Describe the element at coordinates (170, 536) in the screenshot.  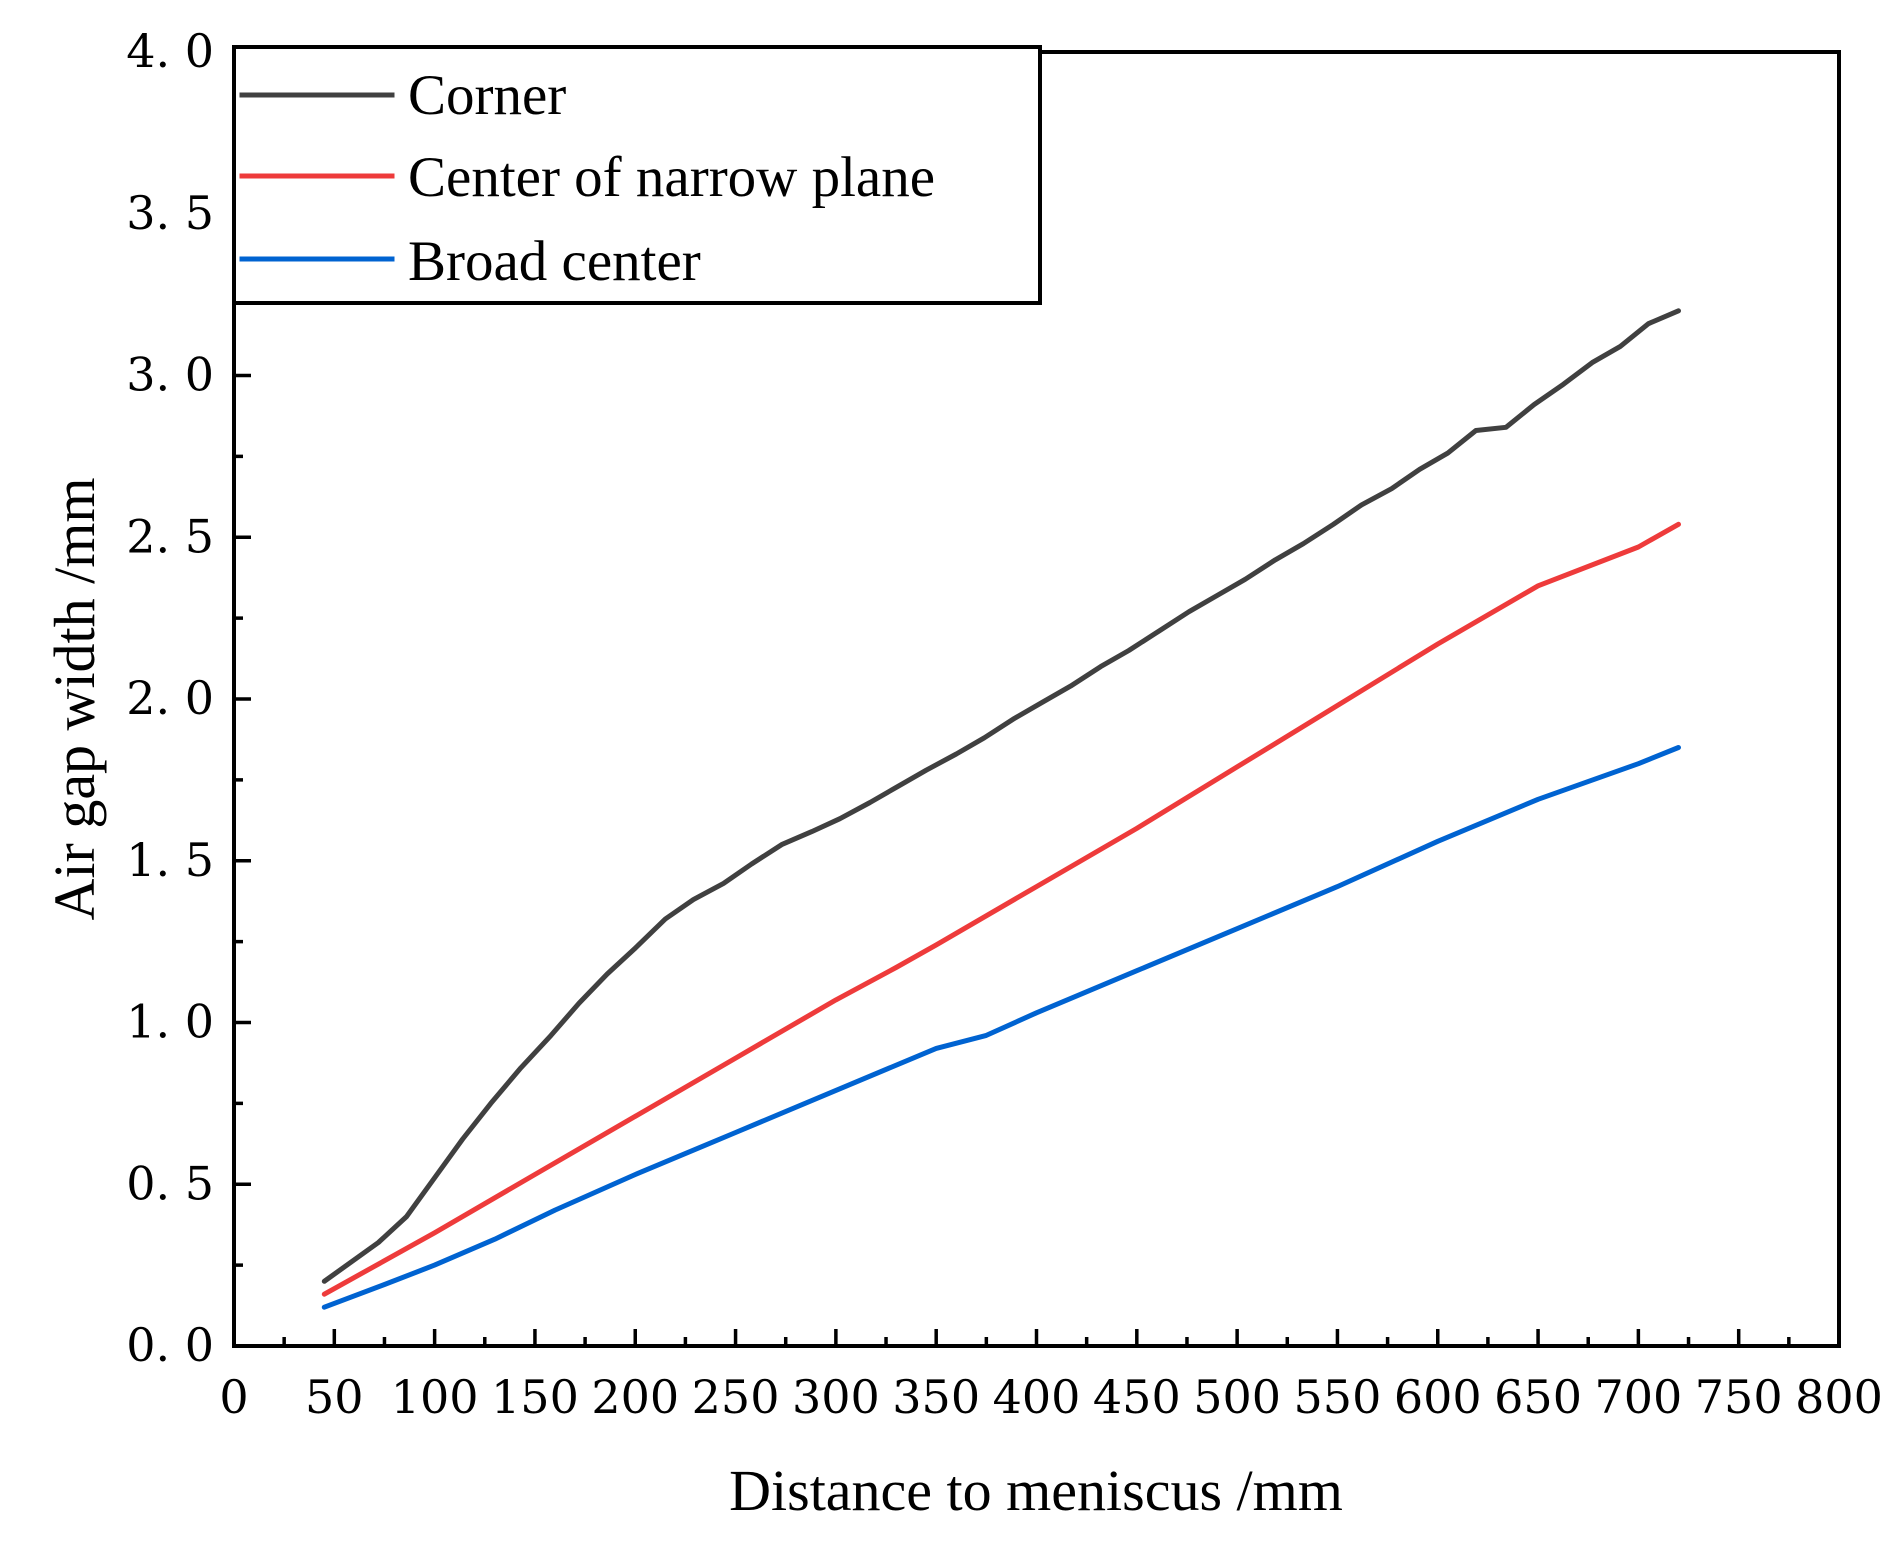
I see `y-tick-label: 2. 5` at that location.